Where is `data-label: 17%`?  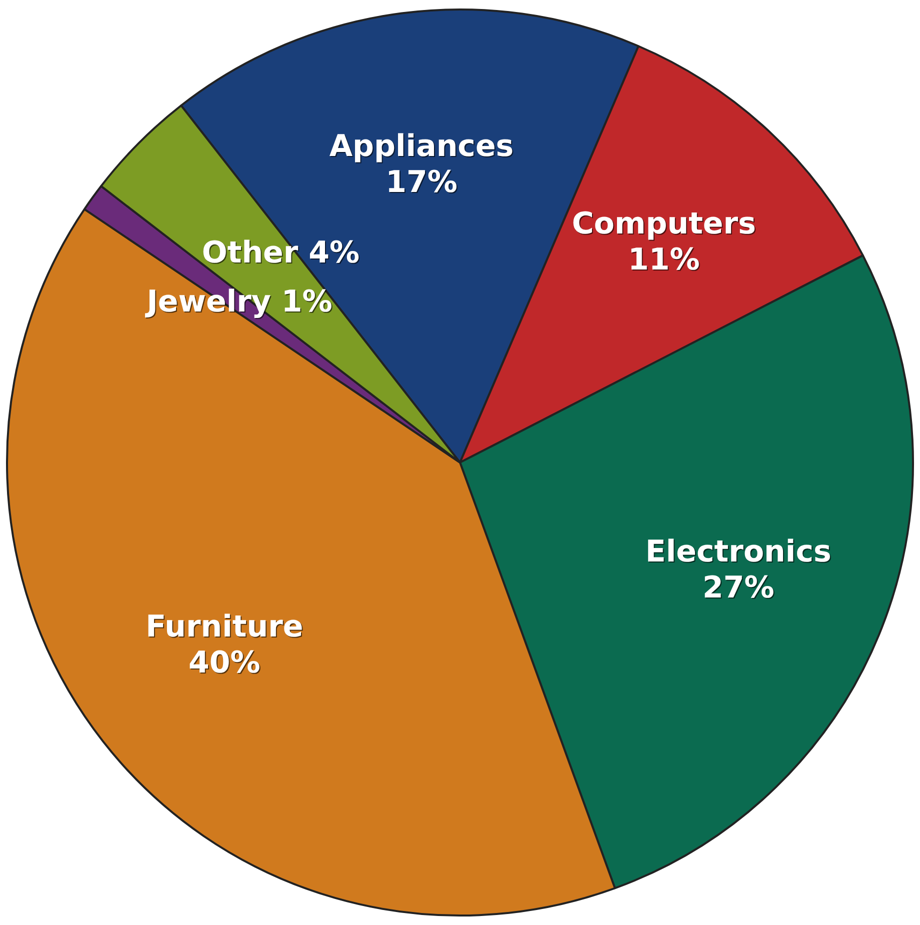
data-label: 17% is located at coordinates (422, 182).